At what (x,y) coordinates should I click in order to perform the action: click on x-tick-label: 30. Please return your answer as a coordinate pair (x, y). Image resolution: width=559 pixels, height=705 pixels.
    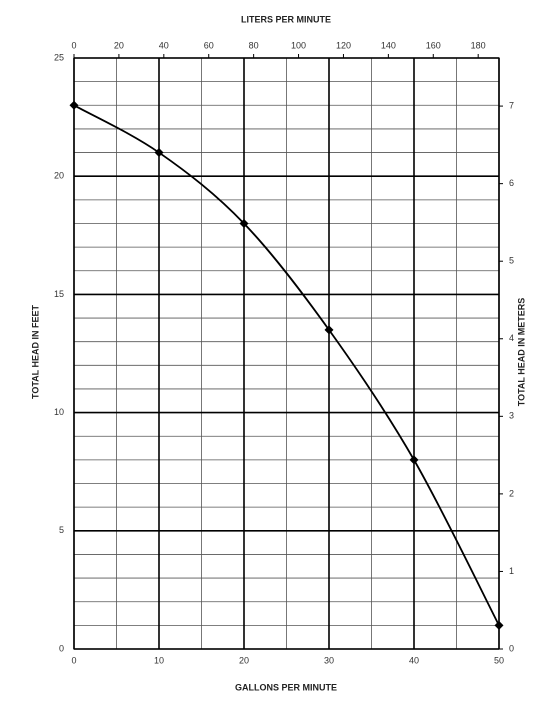
    Looking at the image, I should click on (329, 660).